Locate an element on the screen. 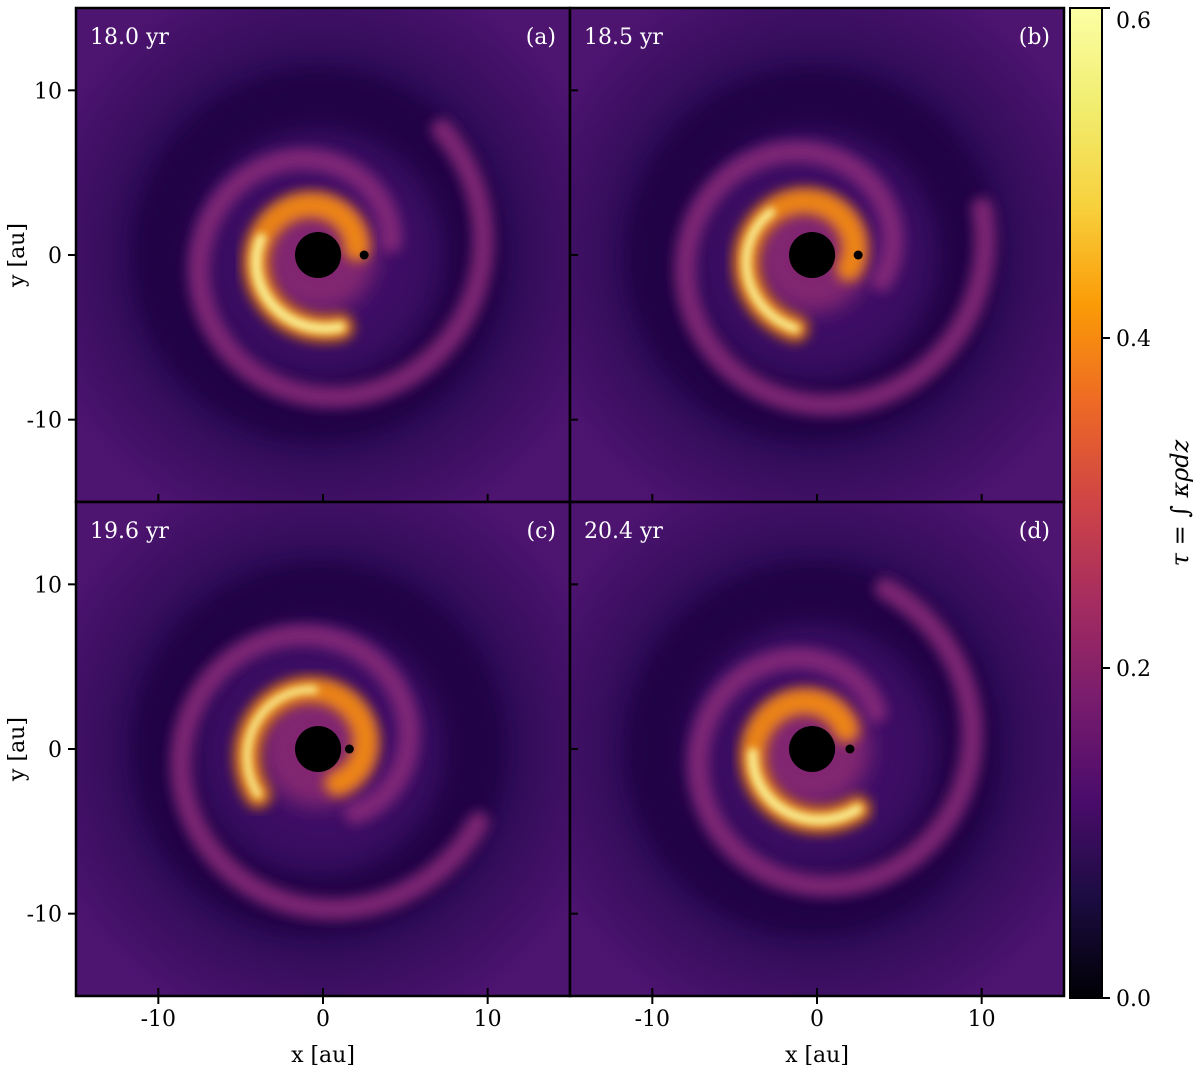 The width and height of the screenshot is (1200, 1068). panel-letter: (d) is located at coordinates (1034, 531).